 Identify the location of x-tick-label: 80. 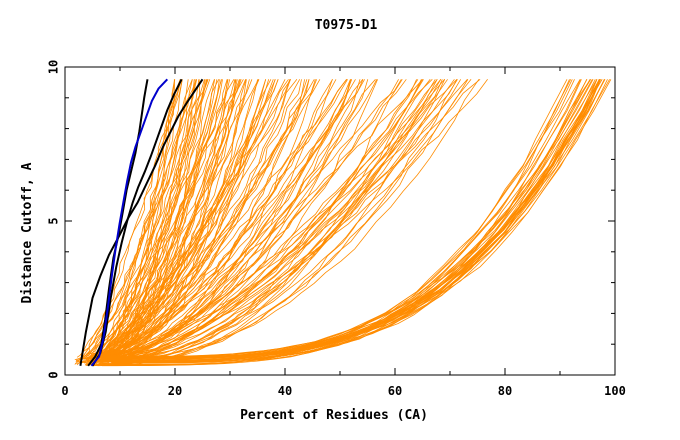
(505, 391).